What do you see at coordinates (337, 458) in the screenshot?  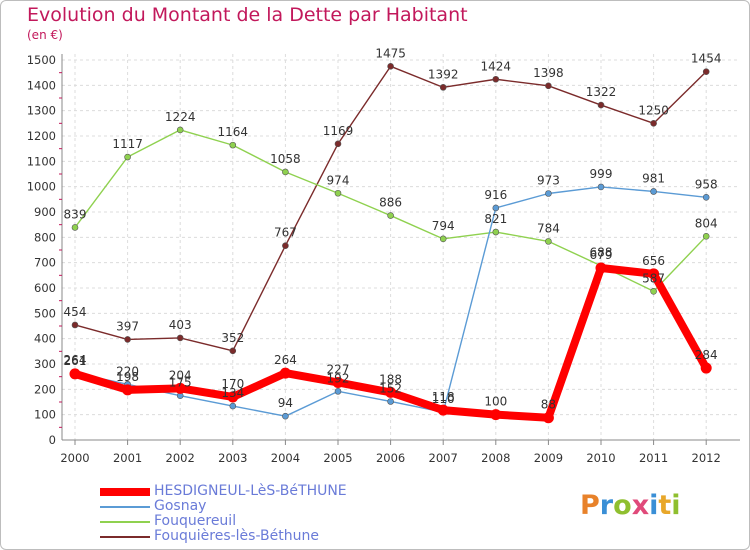 I see `x-tick-label: 2005` at bounding box center [337, 458].